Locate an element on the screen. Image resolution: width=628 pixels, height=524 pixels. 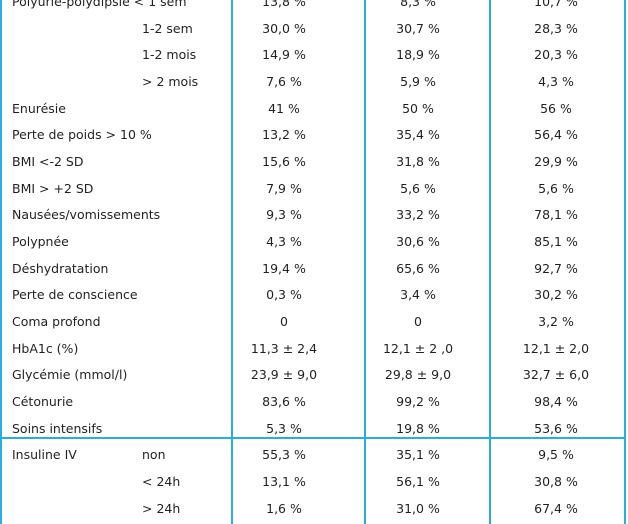
value-col-2: 99,2 % is located at coordinates (418, 402).